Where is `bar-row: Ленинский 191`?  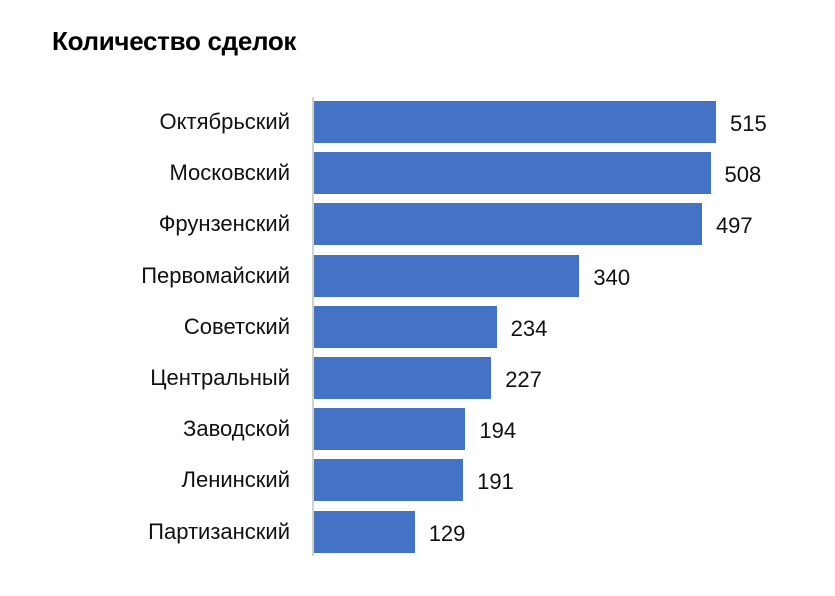 bar-row: Ленинский 191 is located at coordinates (417, 480).